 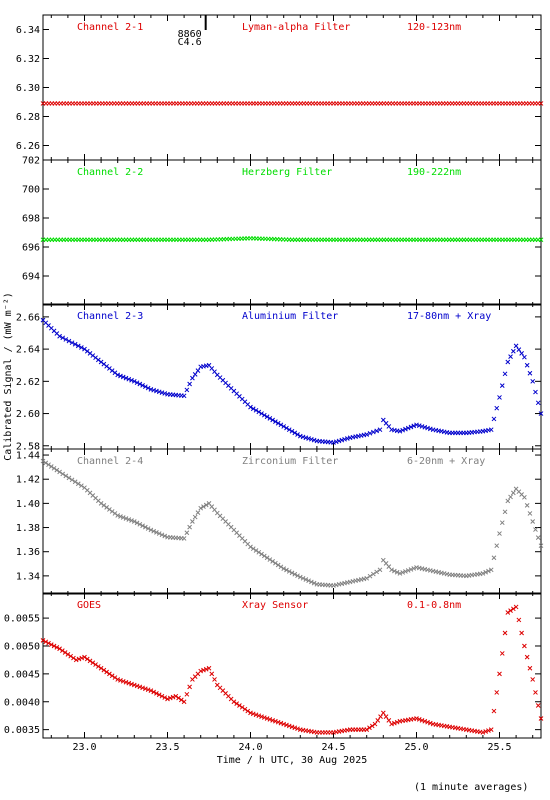 What do you see at coordinates (22, 674) in the screenshot?
I see `y-tick-label: 0.0045` at bounding box center [22, 674].